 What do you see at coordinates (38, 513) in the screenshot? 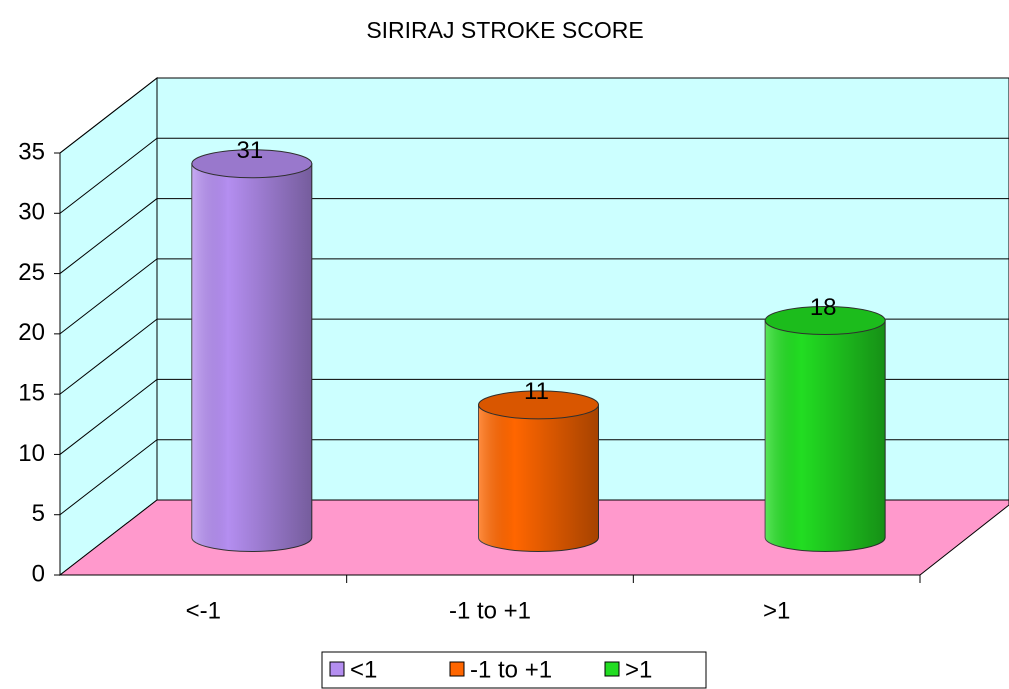
I see `y-tick-label: 5` at bounding box center [38, 513].